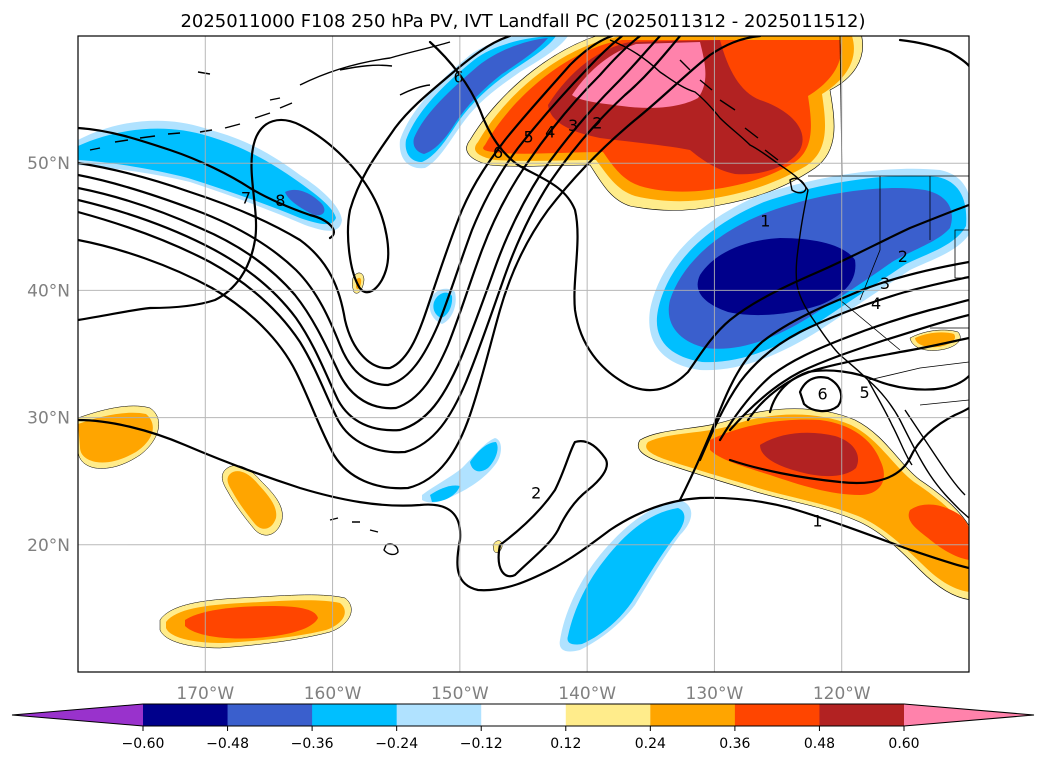 Image resolution: width=1047 pixels, height=765 pixels. I want to click on lat-tick-label: 40°N, so click(48, 291).